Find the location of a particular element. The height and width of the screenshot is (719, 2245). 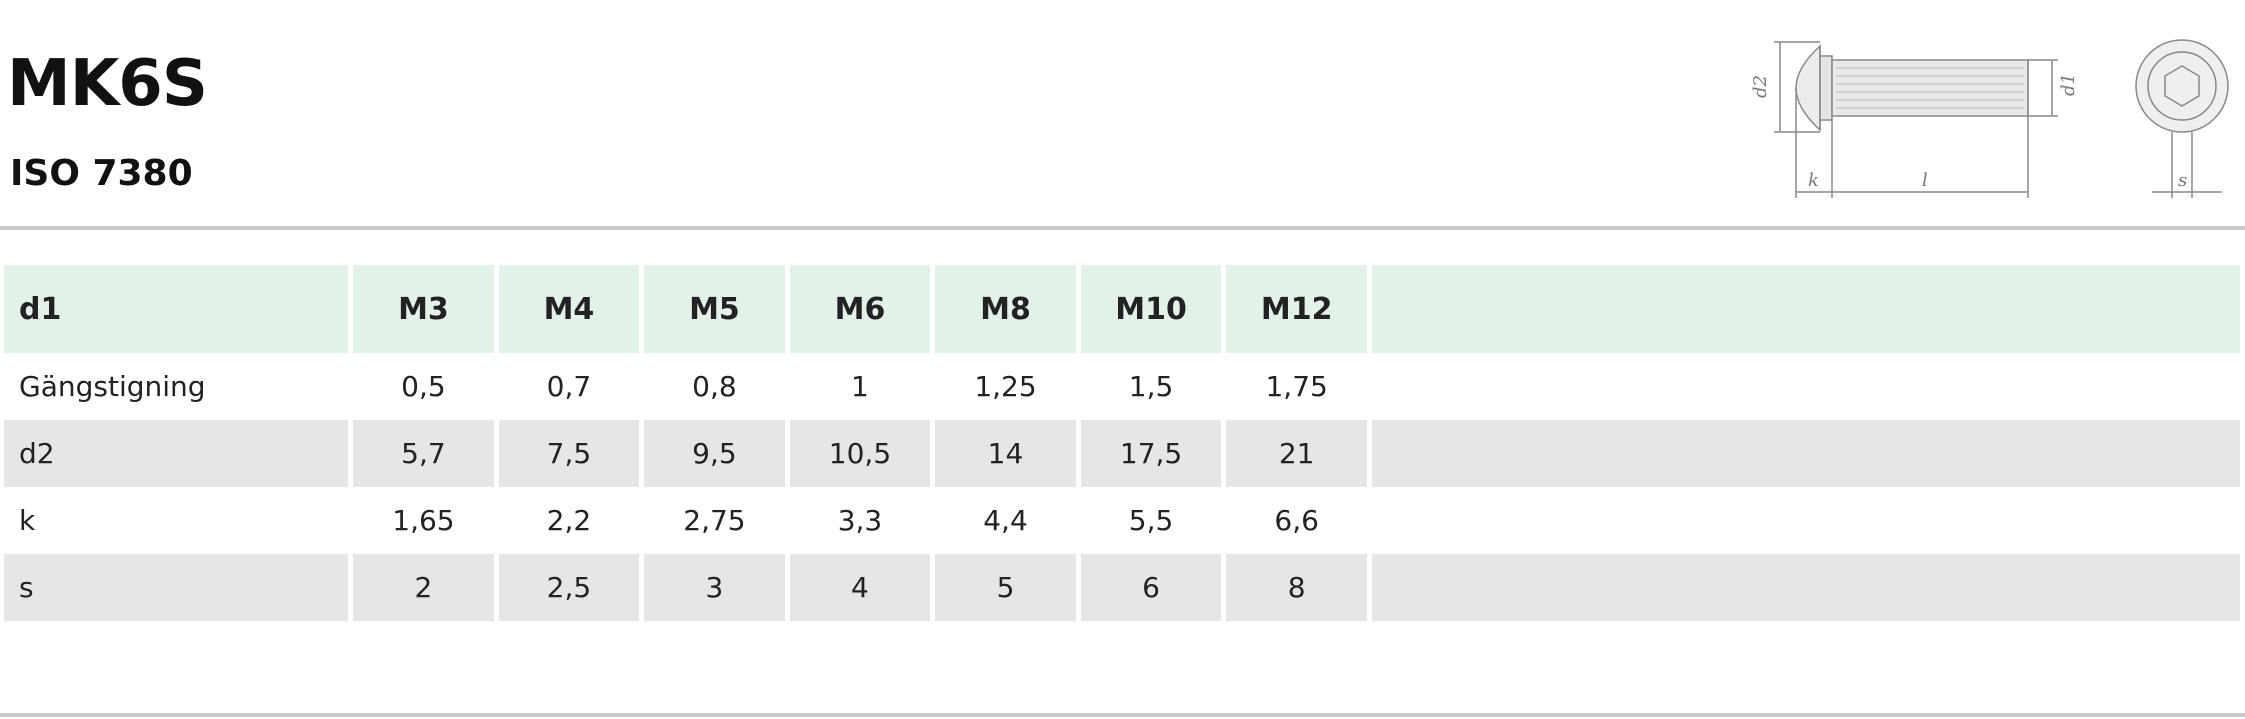

table-cell: 1,5 is located at coordinates (1151, 386).